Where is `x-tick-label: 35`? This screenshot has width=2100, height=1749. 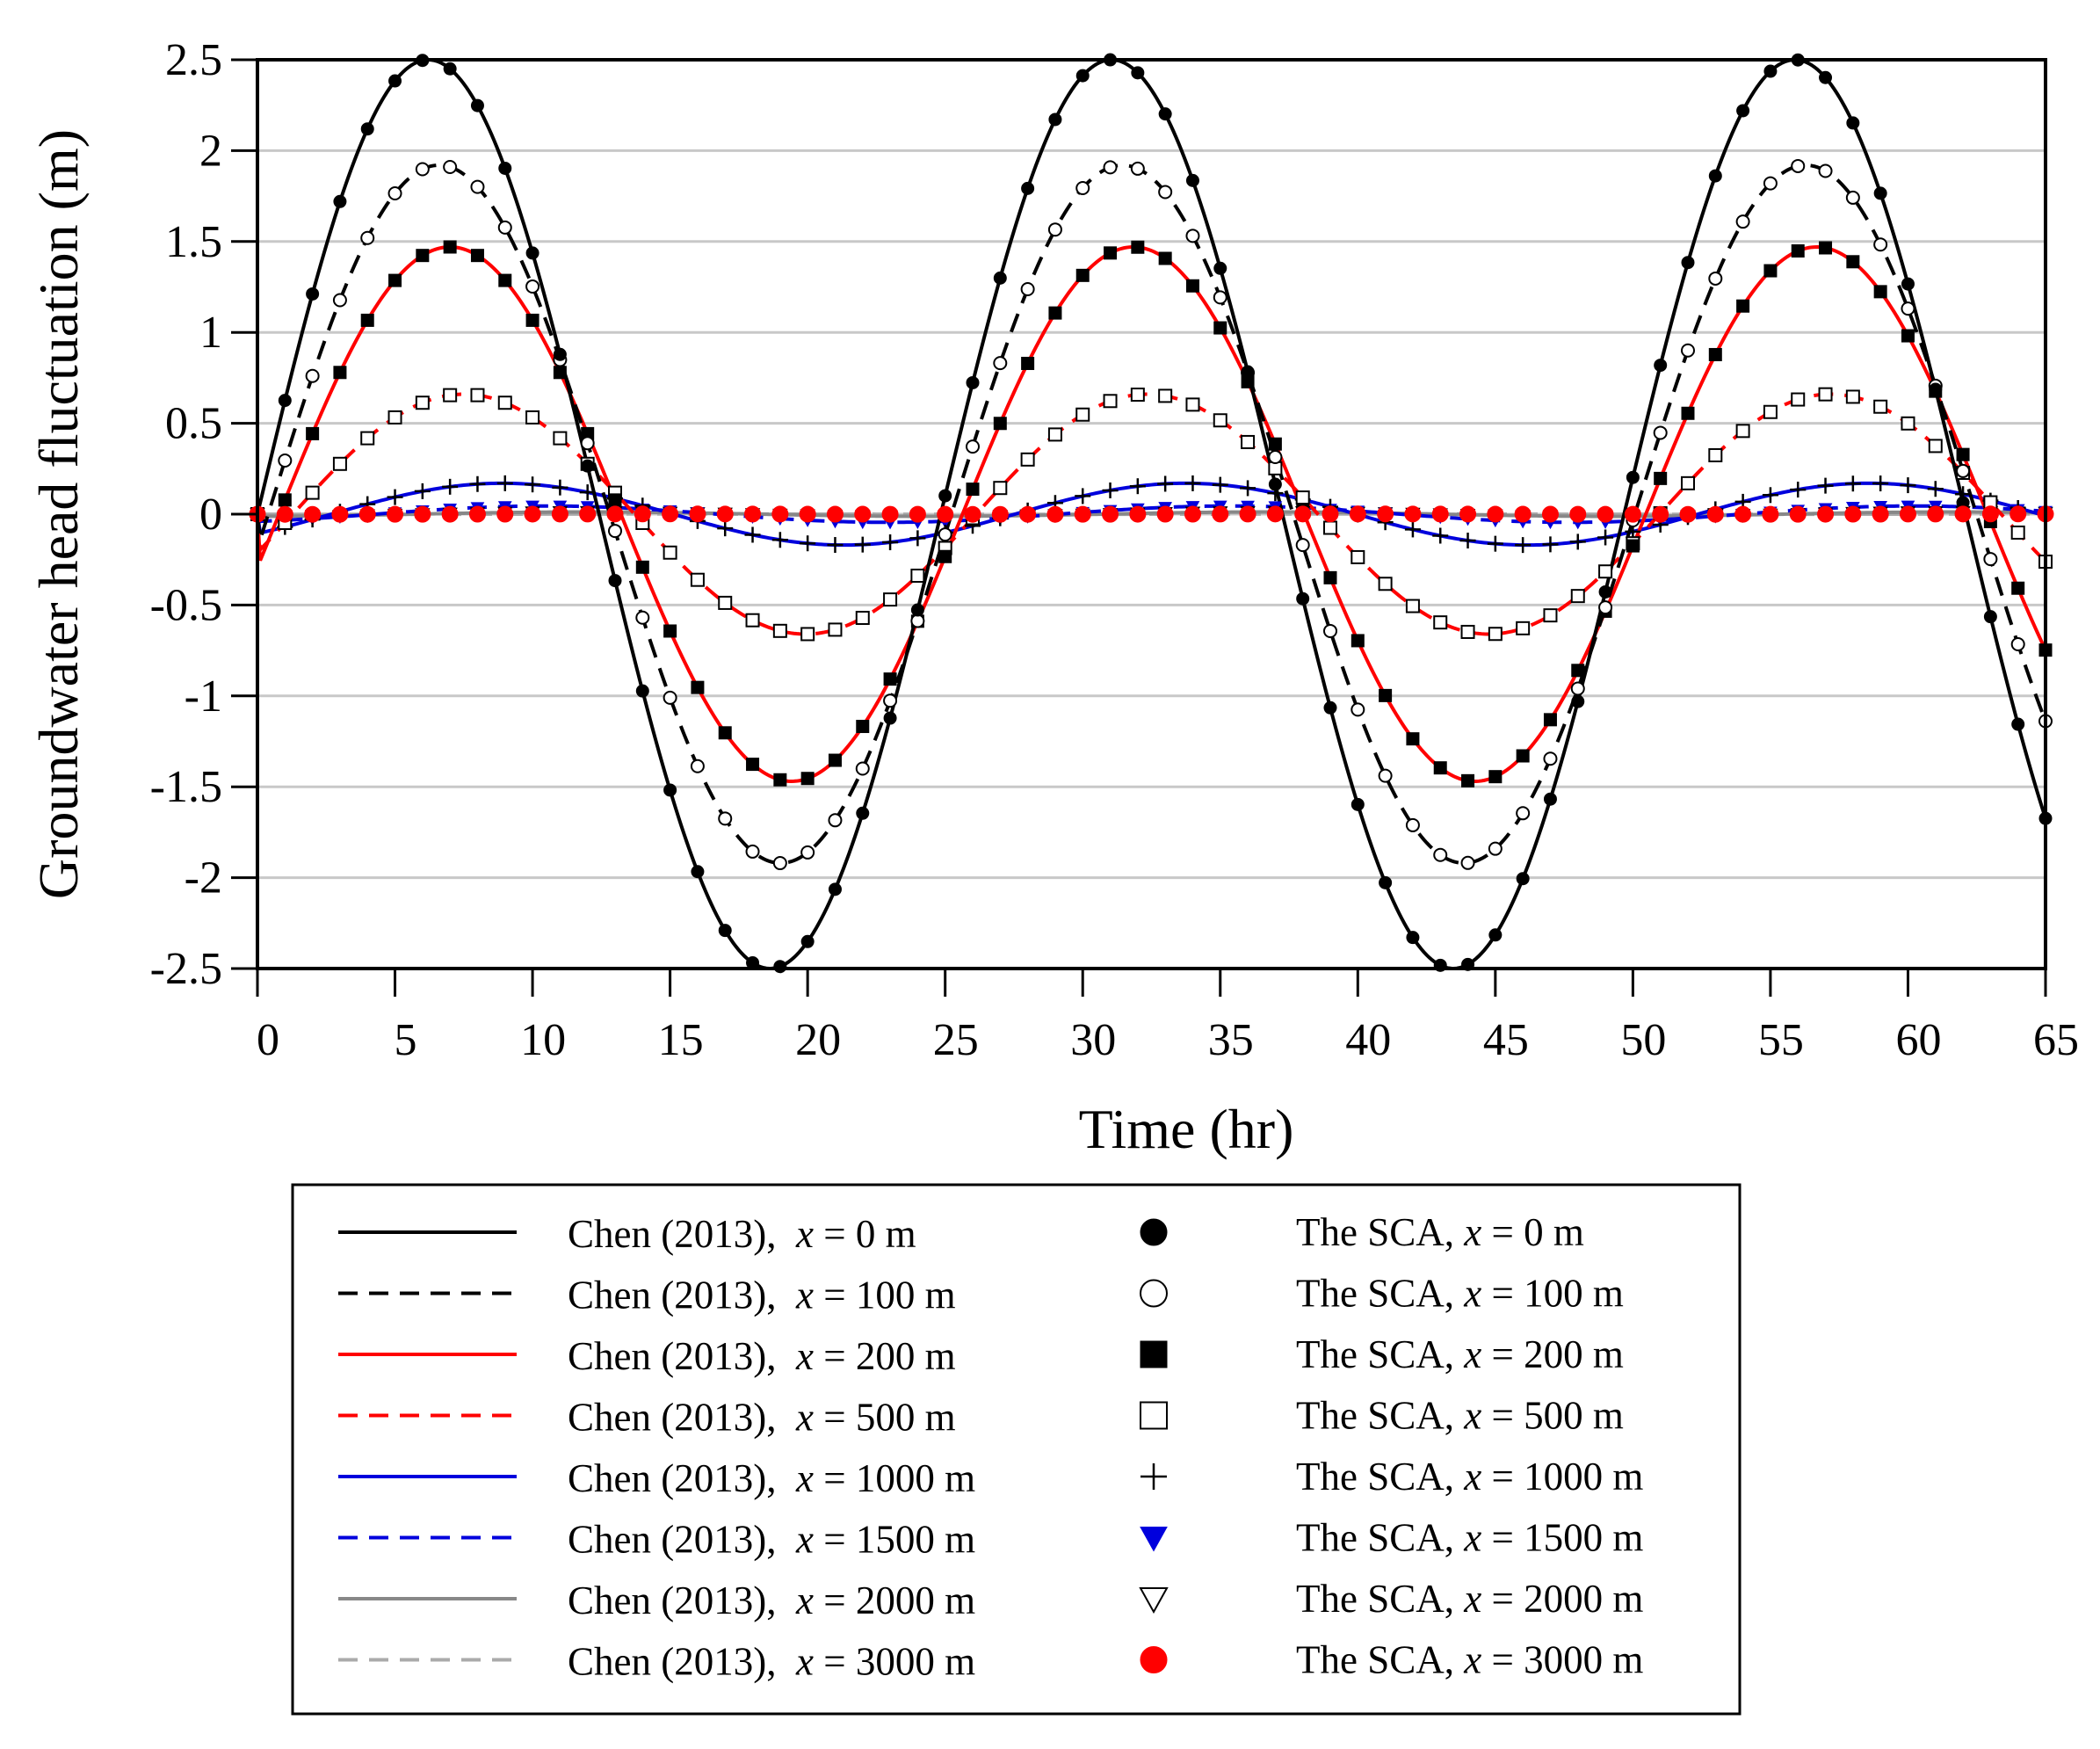
x-tick-label: 35 is located at coordinates (1231, 1040).